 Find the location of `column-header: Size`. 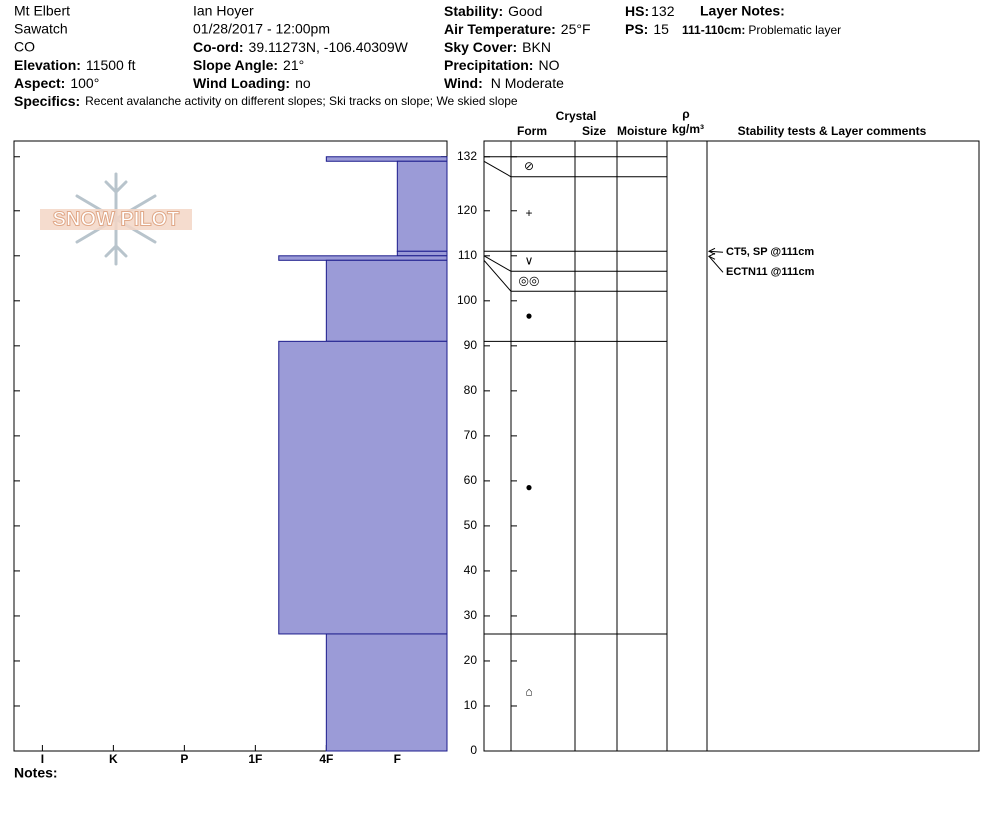

column-header: Size is located at coordinates (594, 131).